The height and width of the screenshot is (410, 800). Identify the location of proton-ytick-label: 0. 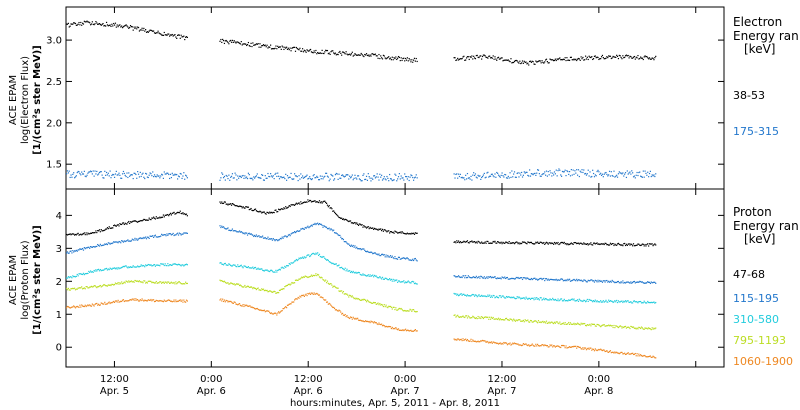
(59, 348).